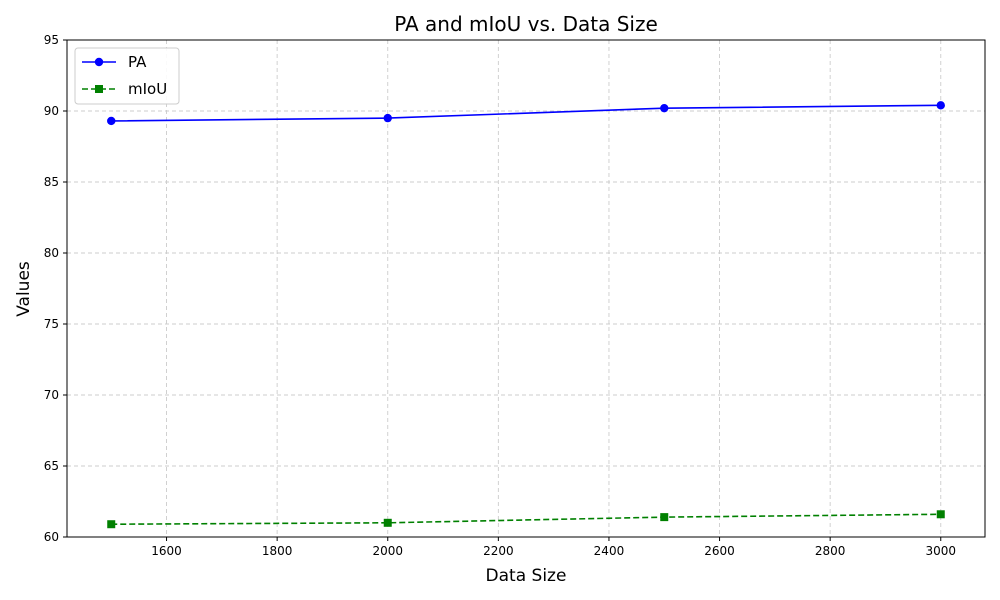 Image resolution: width=1000 pixels, height=600 pixels. I want to click on y-tick-label: 65, so click(51, 466).